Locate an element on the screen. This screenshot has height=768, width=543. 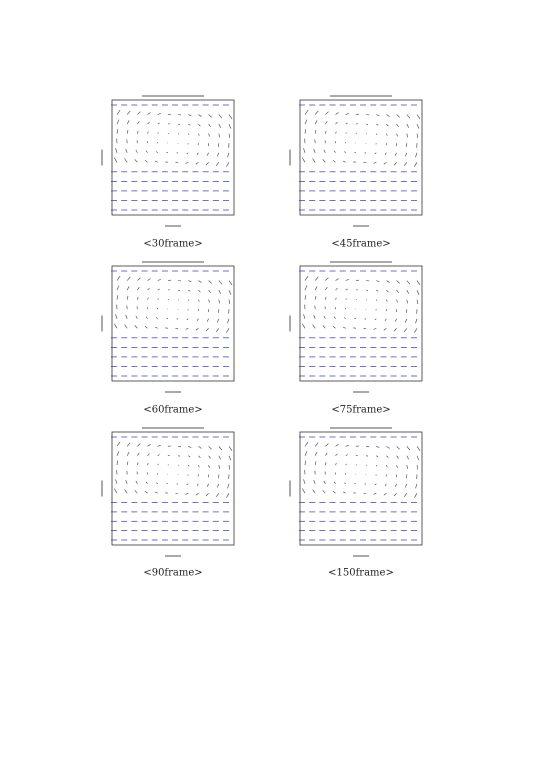
figure-caption: <60frame> is located at coordinates (172, 410).